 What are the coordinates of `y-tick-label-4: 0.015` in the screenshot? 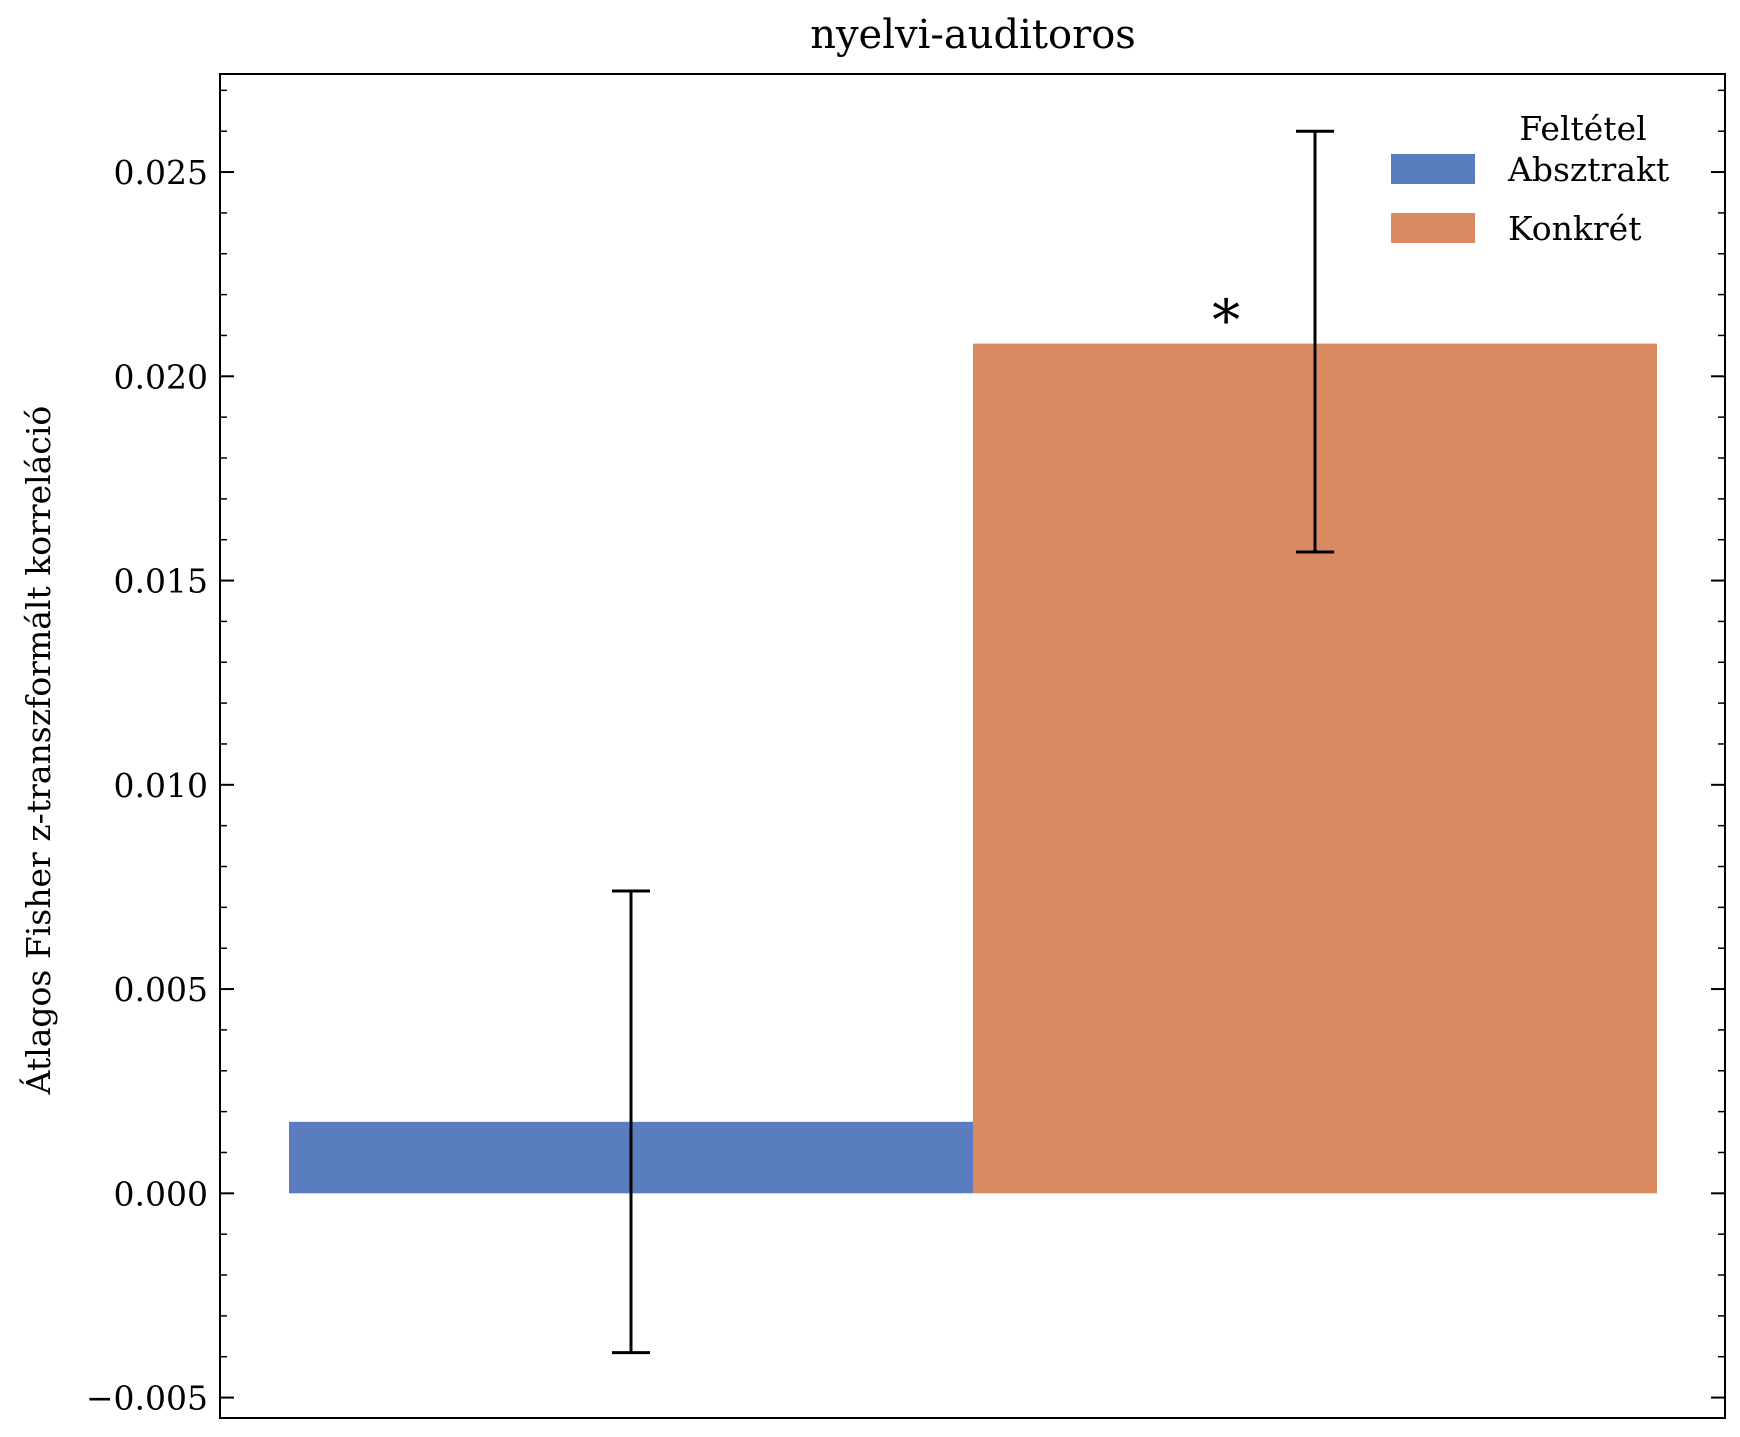 It's located at (161, 581).